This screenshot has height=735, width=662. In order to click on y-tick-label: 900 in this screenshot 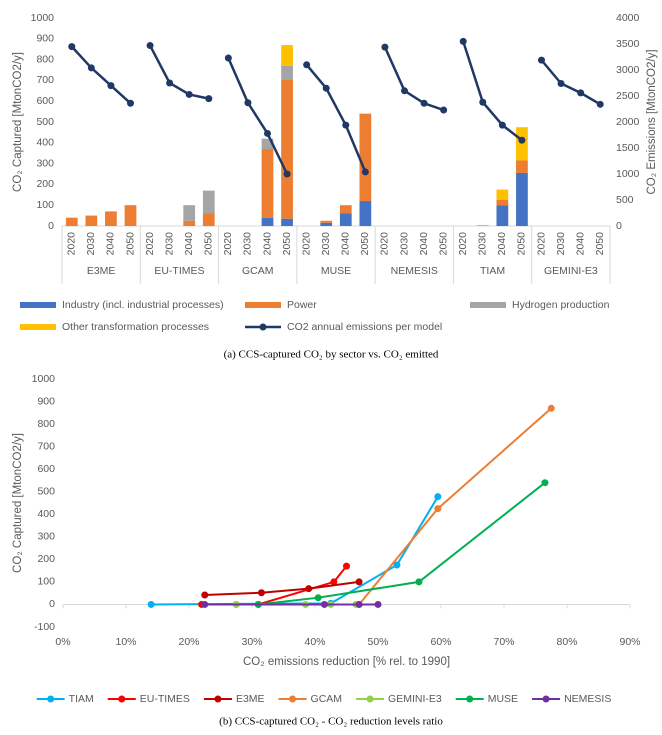, I will do `click(46, 401)`.